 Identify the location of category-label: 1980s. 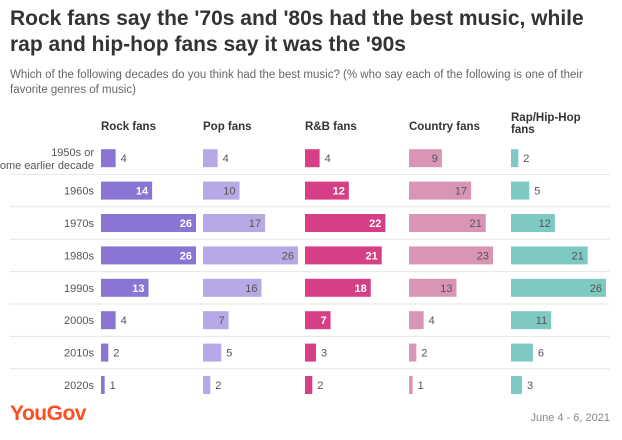
(79, 256).